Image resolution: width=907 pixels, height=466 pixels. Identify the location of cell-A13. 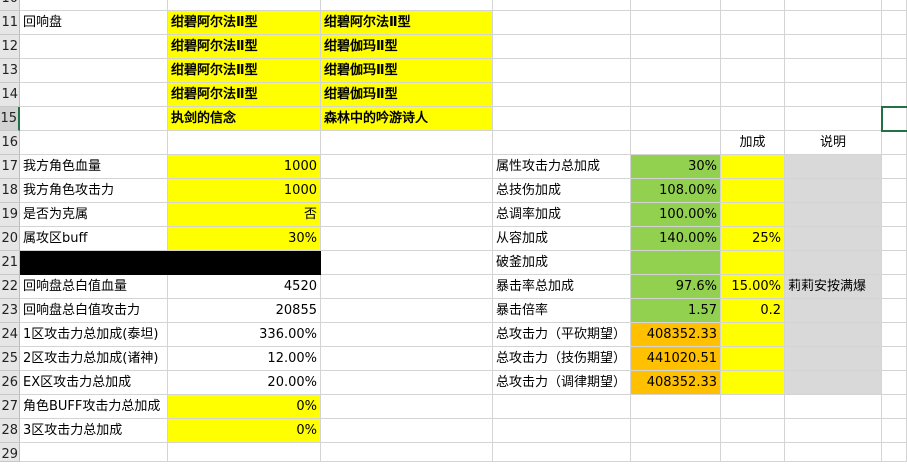
(94, 71).